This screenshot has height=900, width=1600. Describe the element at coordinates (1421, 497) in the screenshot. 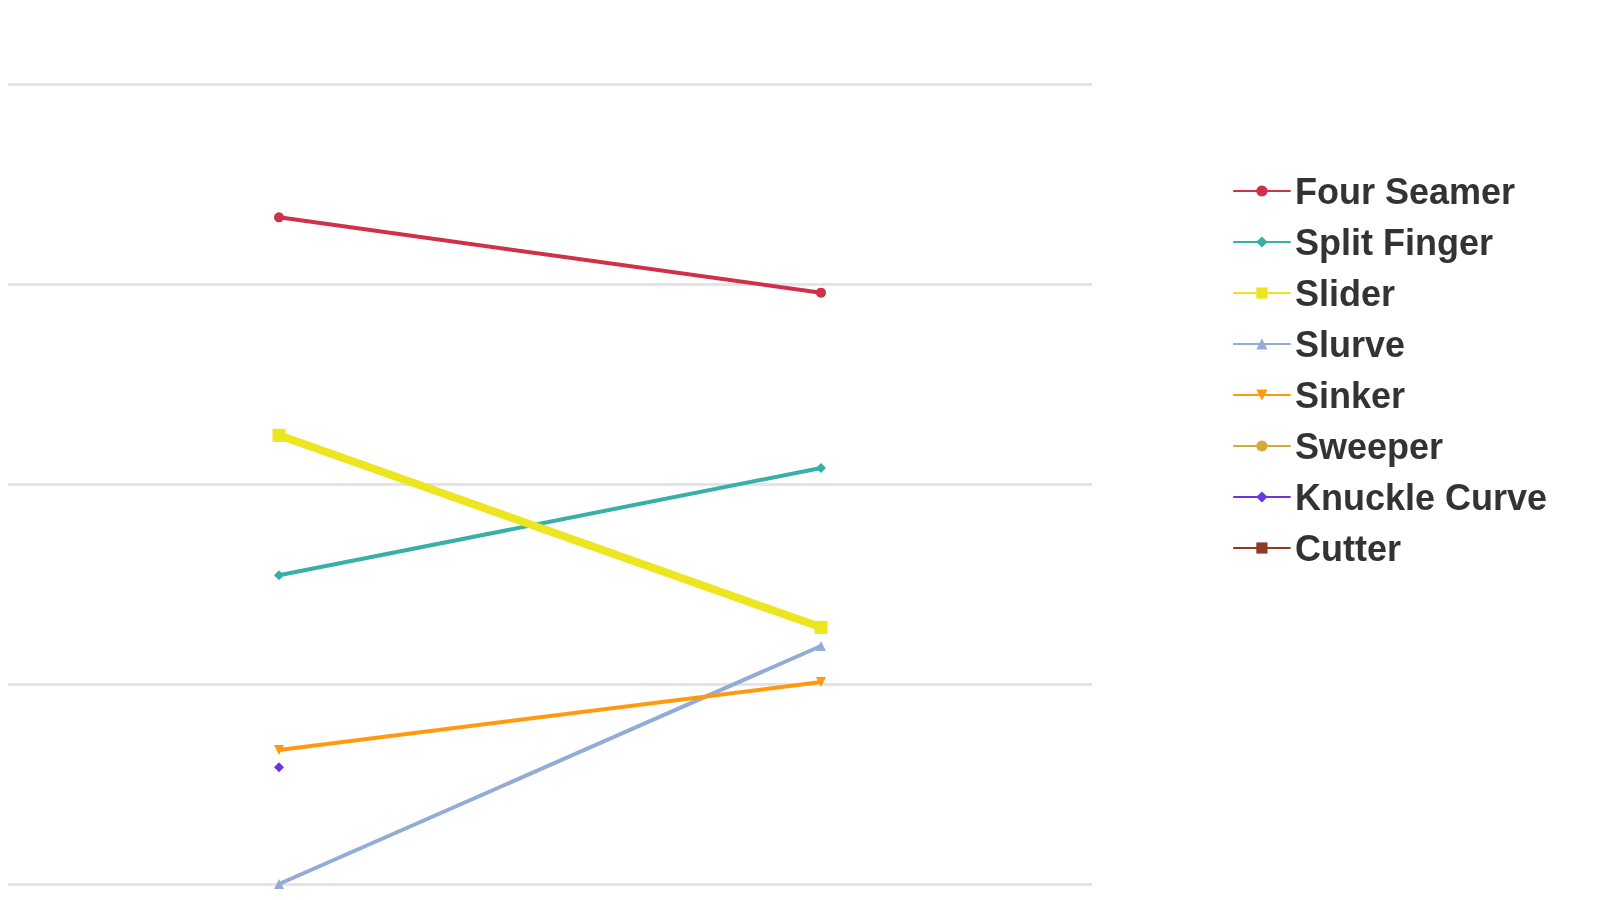

I see `legend-label: Knuckle Curve` at that location.